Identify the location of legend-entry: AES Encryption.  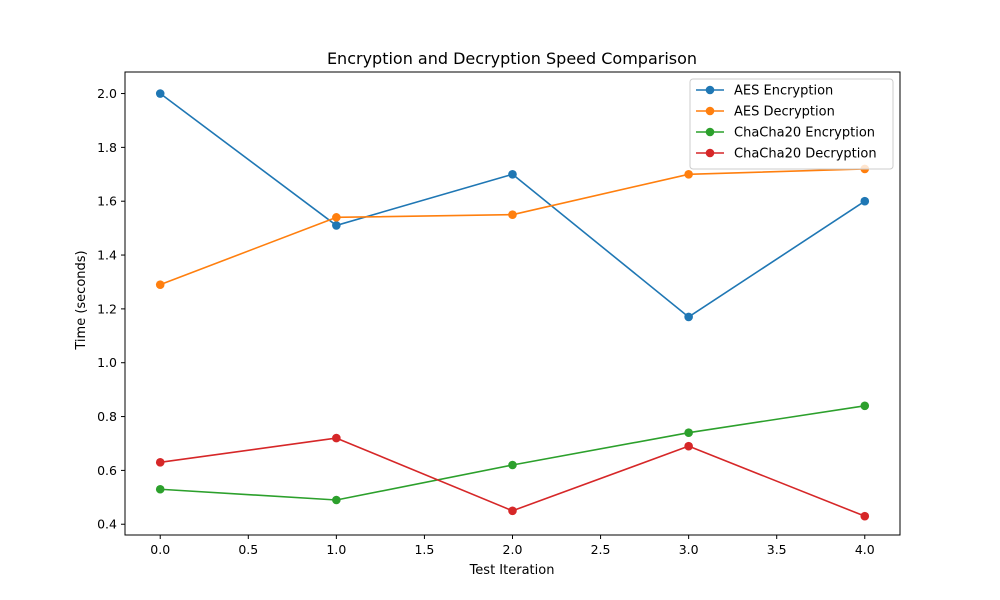
(783, 91).